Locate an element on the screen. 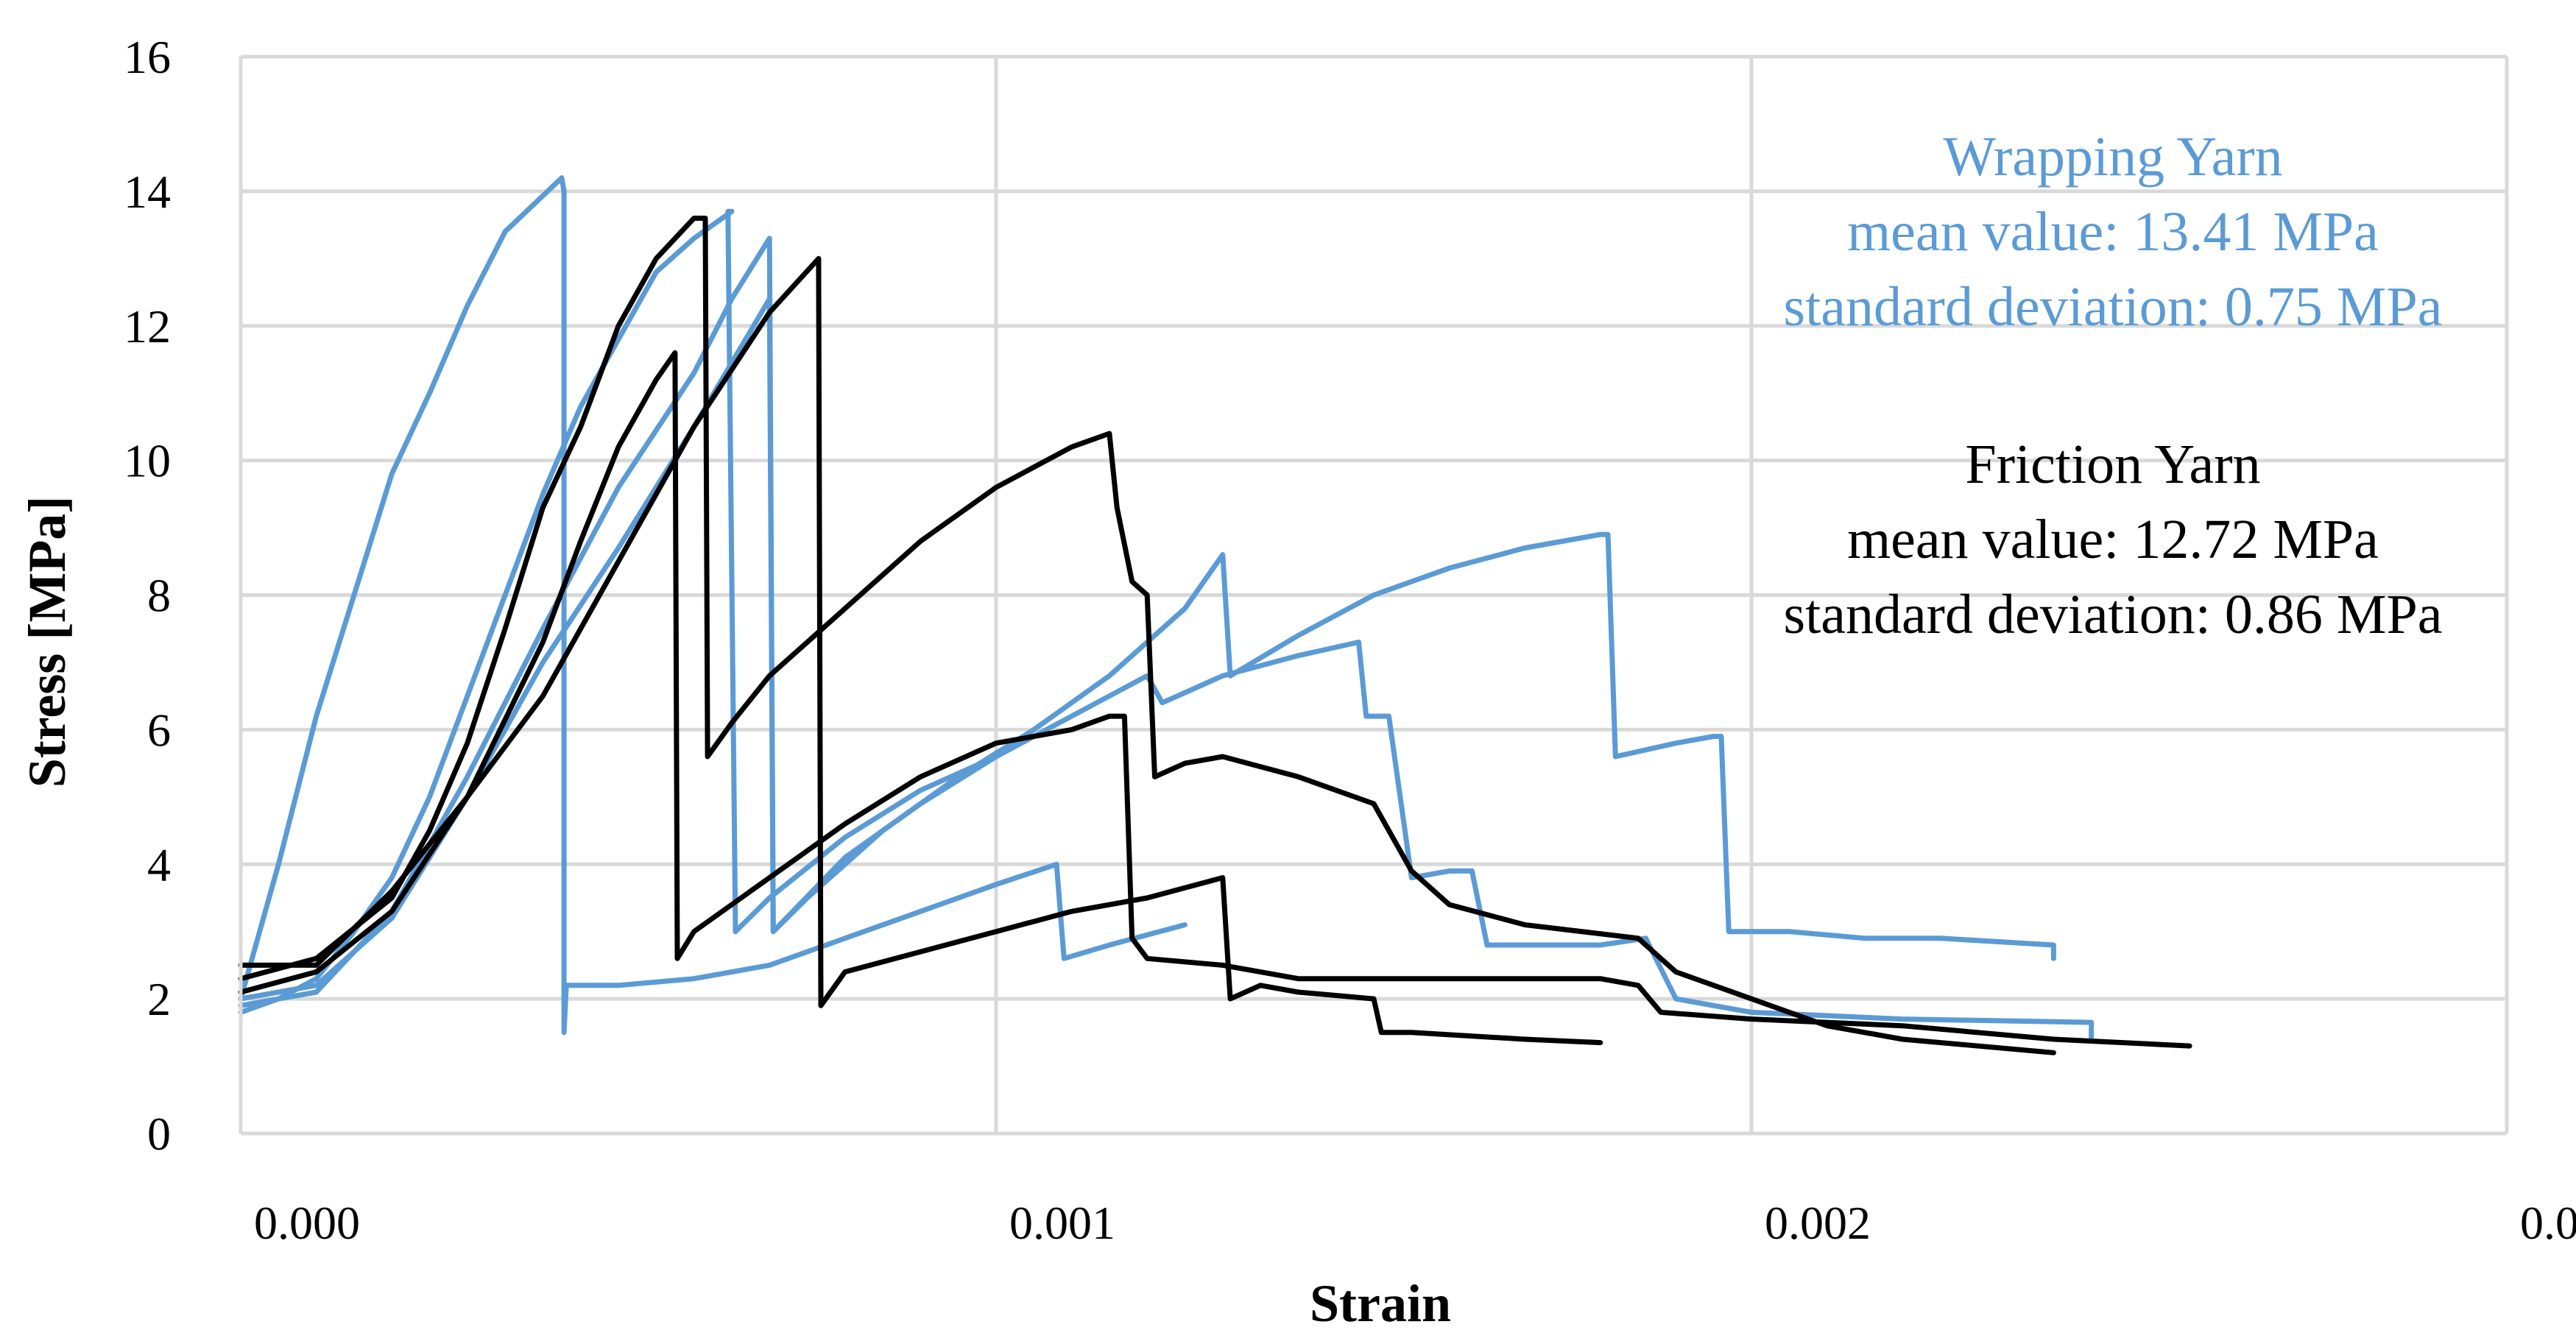  y-tick-label: 10 is located at coordinates (147, 461).